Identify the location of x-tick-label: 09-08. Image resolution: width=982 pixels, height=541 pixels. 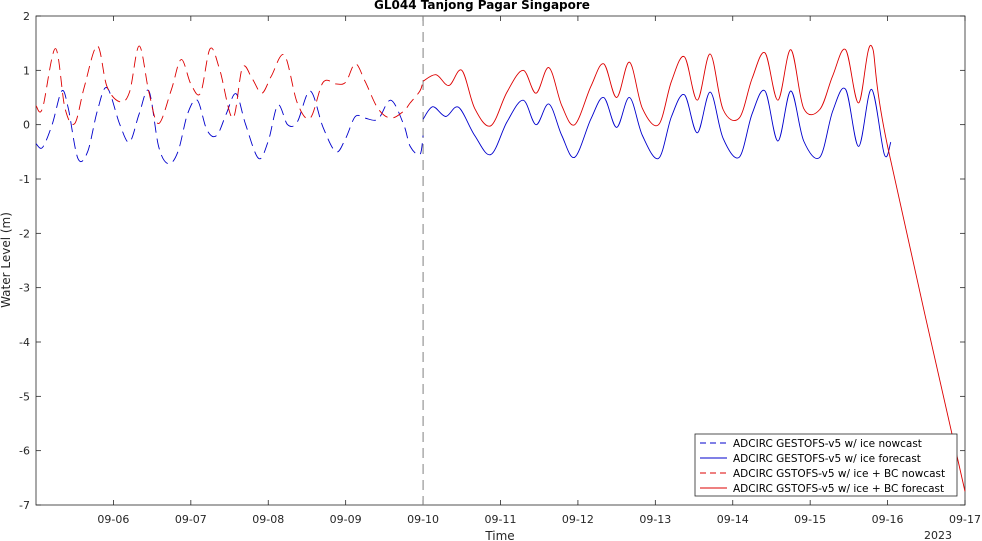
(268, 519).